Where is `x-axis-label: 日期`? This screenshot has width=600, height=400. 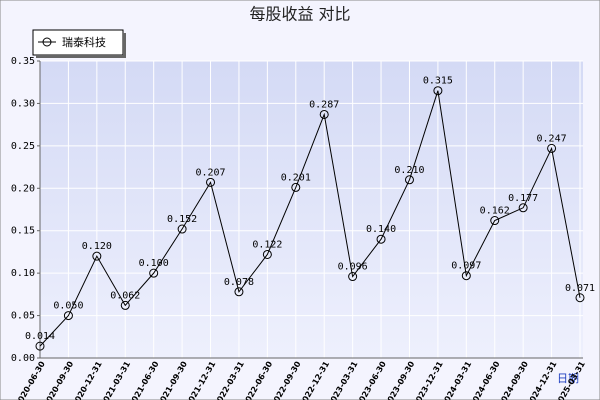
x-axis-label: 日期 is located at coordinates (568, 378).